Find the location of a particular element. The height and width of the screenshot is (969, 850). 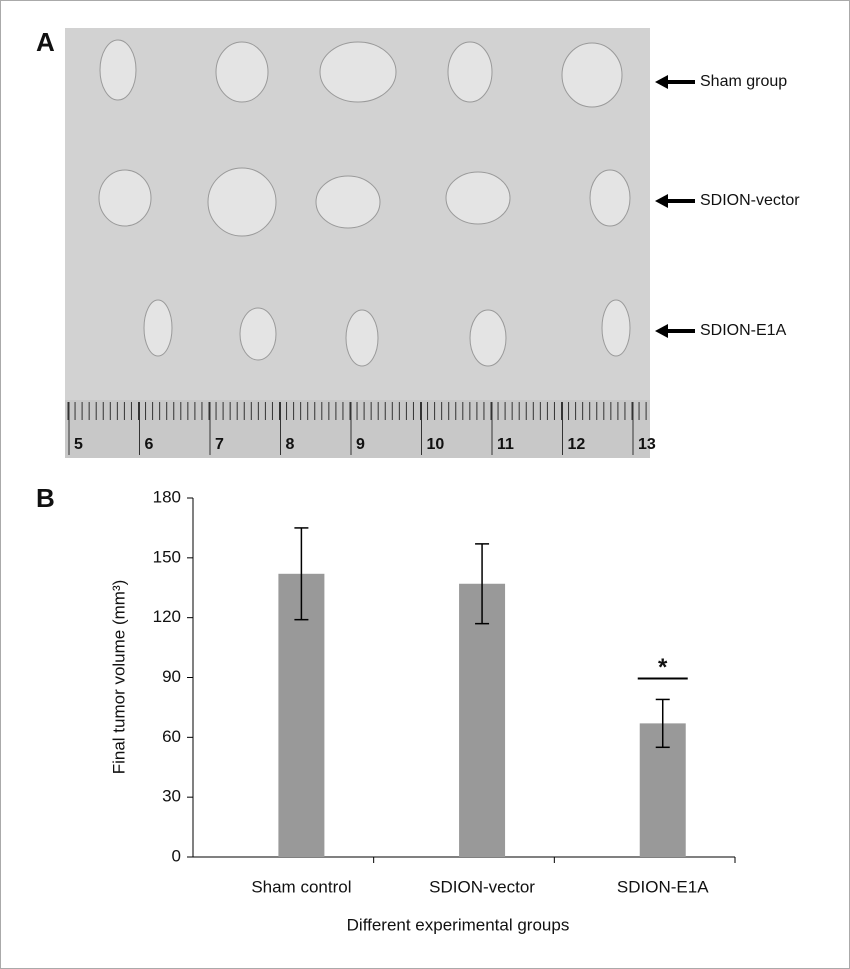

significance-marker: * is located at coordinates (663, 667).